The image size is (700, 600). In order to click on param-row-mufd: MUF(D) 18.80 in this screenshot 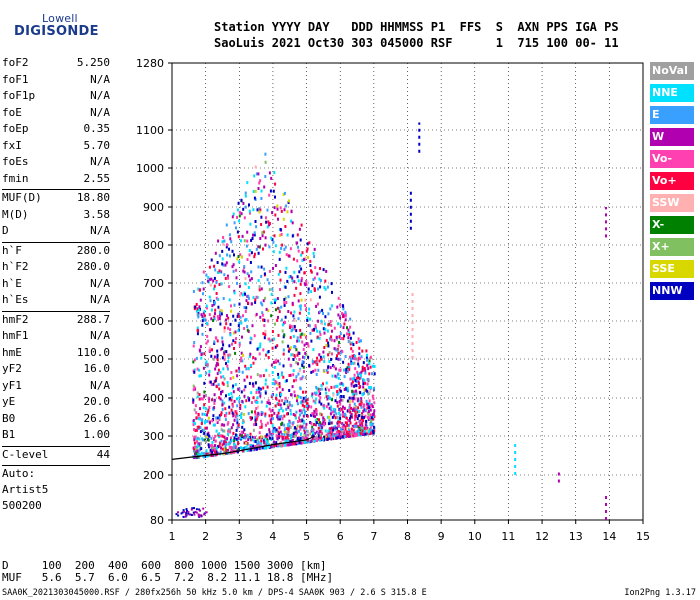, I will do `click(56, 199)`.